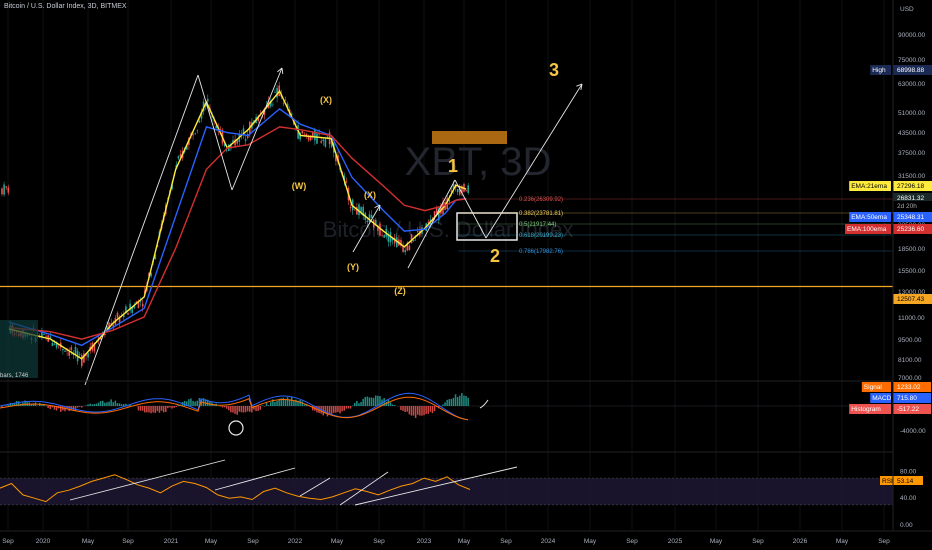 Image resolution: width=932 pixels, height=550 pixels. I want to click on arrow-head, so click(280, 70).